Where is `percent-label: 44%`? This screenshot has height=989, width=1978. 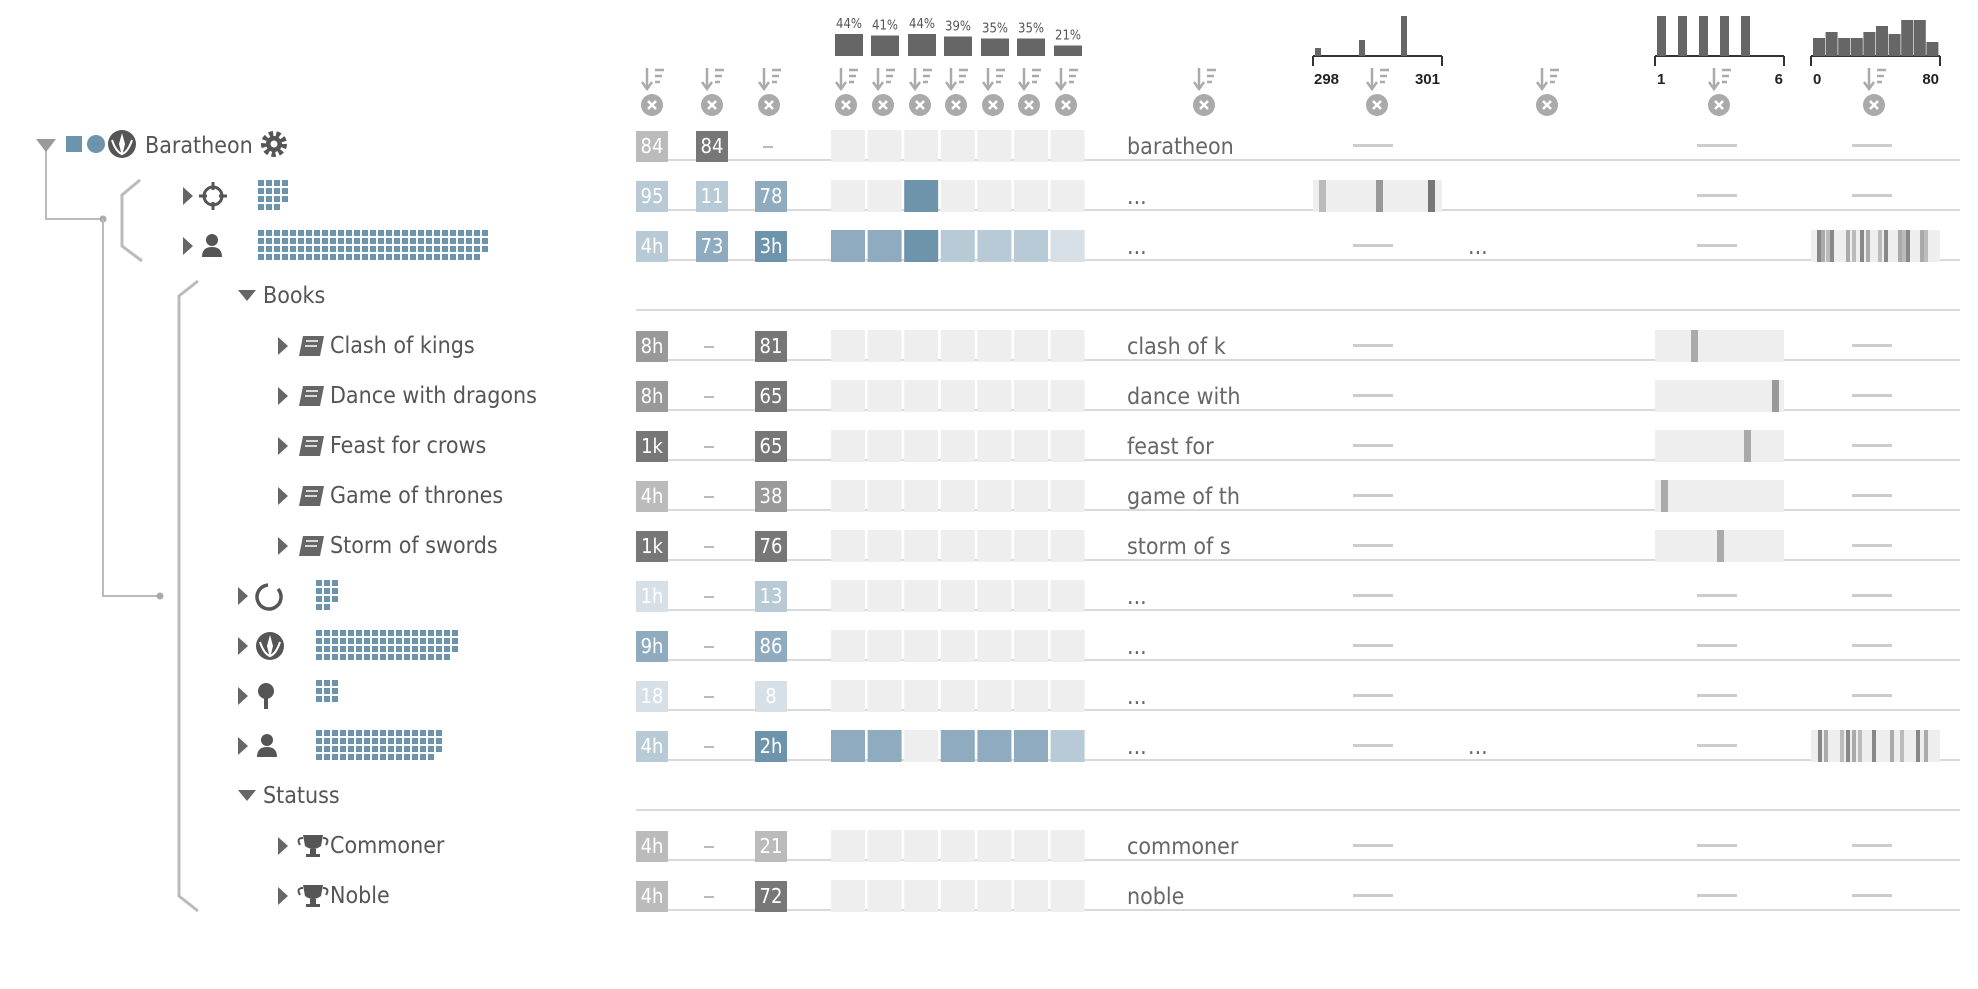 percent-label: 44% is located at coordinates (849, 24).